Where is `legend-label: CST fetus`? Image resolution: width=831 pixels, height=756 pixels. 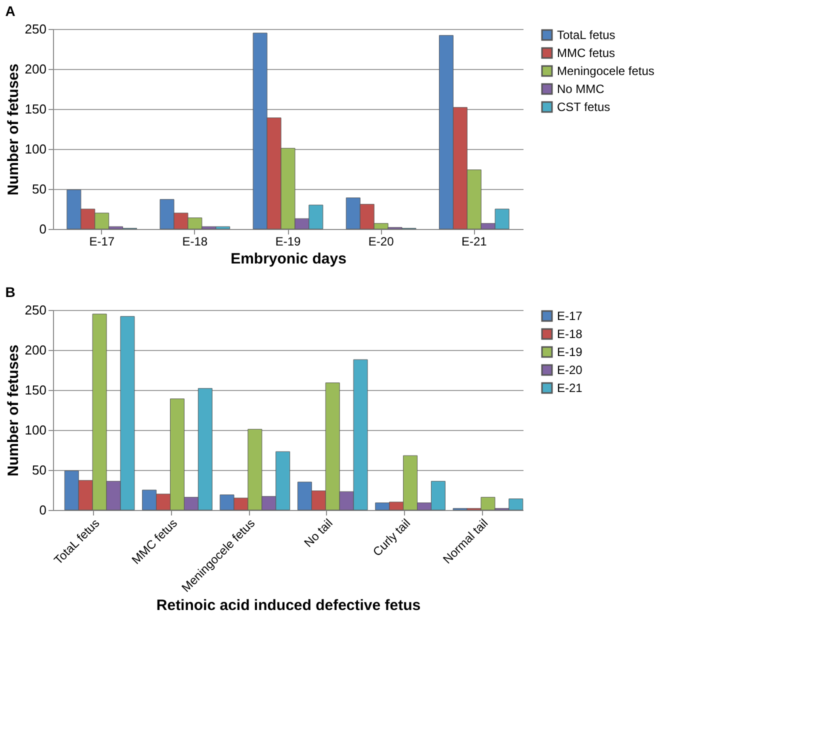
legend-label: CST fetus is located at coordinates (583, 107).